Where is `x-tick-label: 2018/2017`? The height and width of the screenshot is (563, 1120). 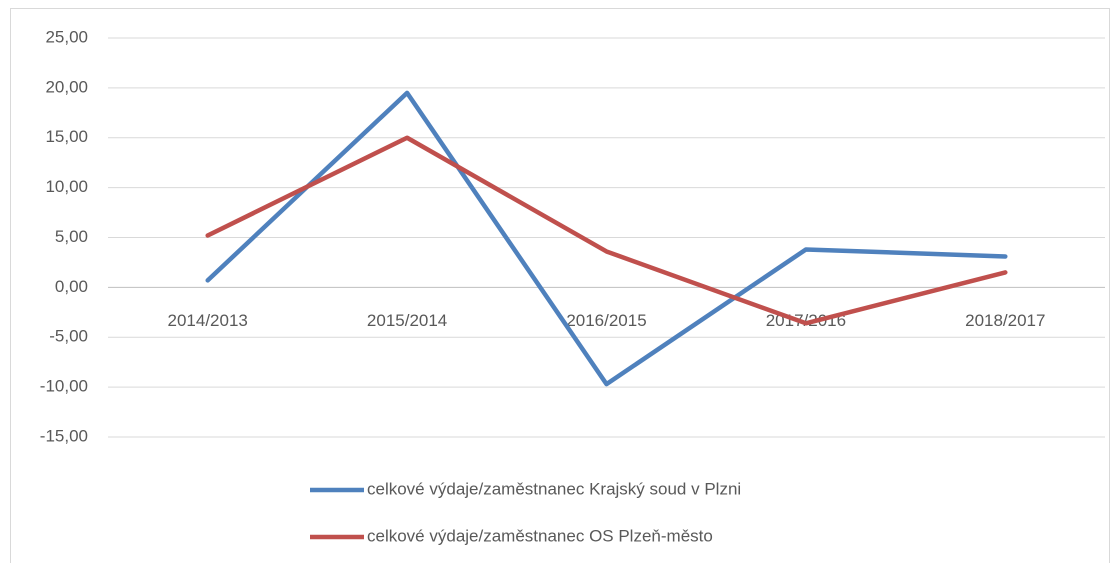 x-tick-label: 2018/2017 is located at coordinates (1005, 320).